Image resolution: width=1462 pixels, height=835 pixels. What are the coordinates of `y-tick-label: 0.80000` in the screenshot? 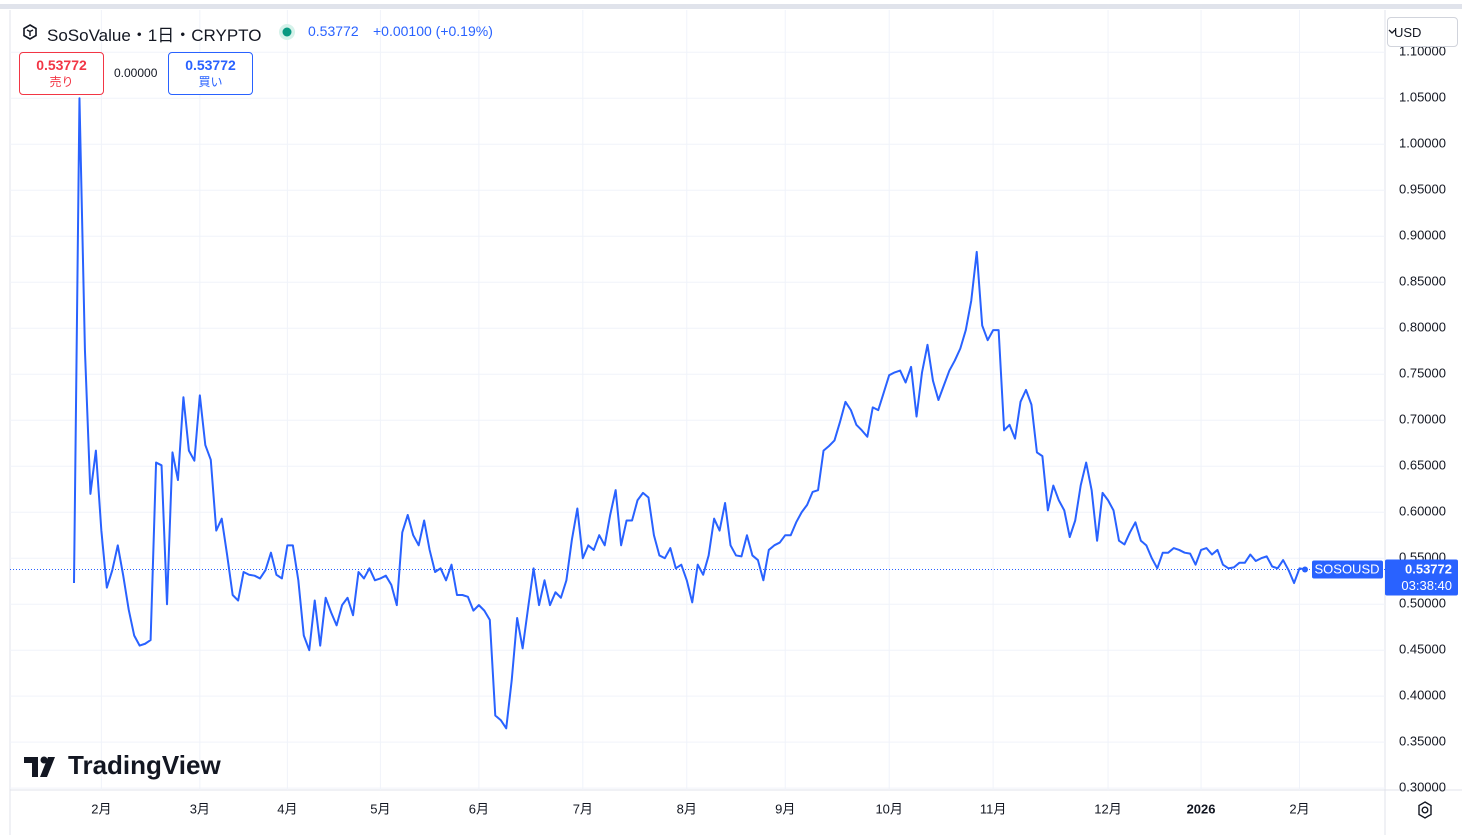 It's located at (1422, 327).